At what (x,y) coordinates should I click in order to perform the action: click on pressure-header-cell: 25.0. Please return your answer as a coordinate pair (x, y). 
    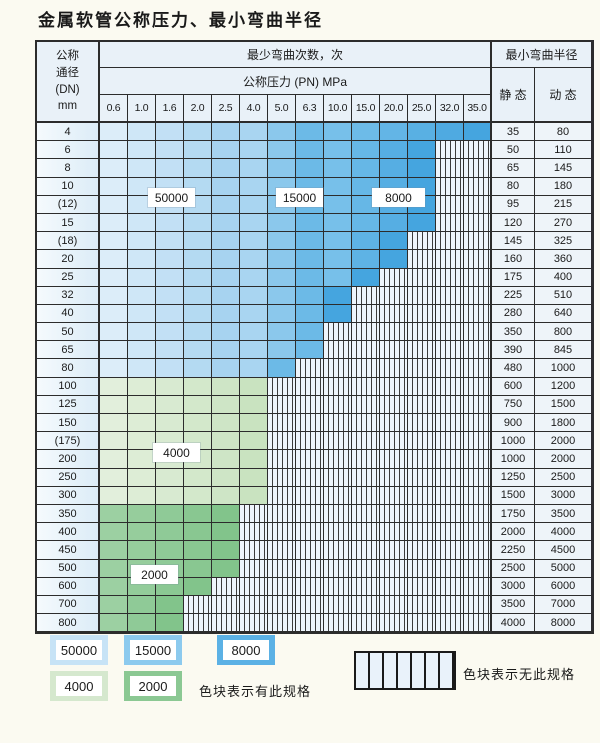
    Looking at the image, I should click on (422, 109).